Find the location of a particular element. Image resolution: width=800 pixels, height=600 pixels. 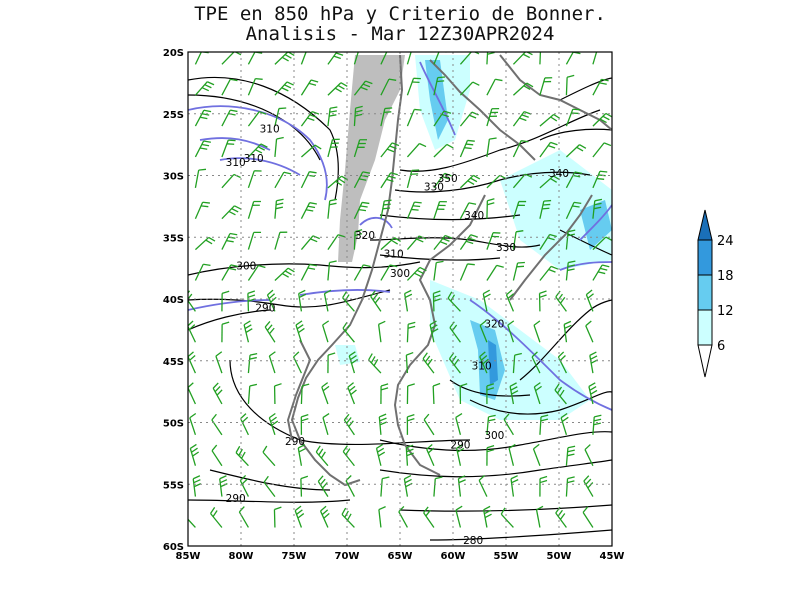

colorbar-label: 24 is located at coordinates (725, 241).